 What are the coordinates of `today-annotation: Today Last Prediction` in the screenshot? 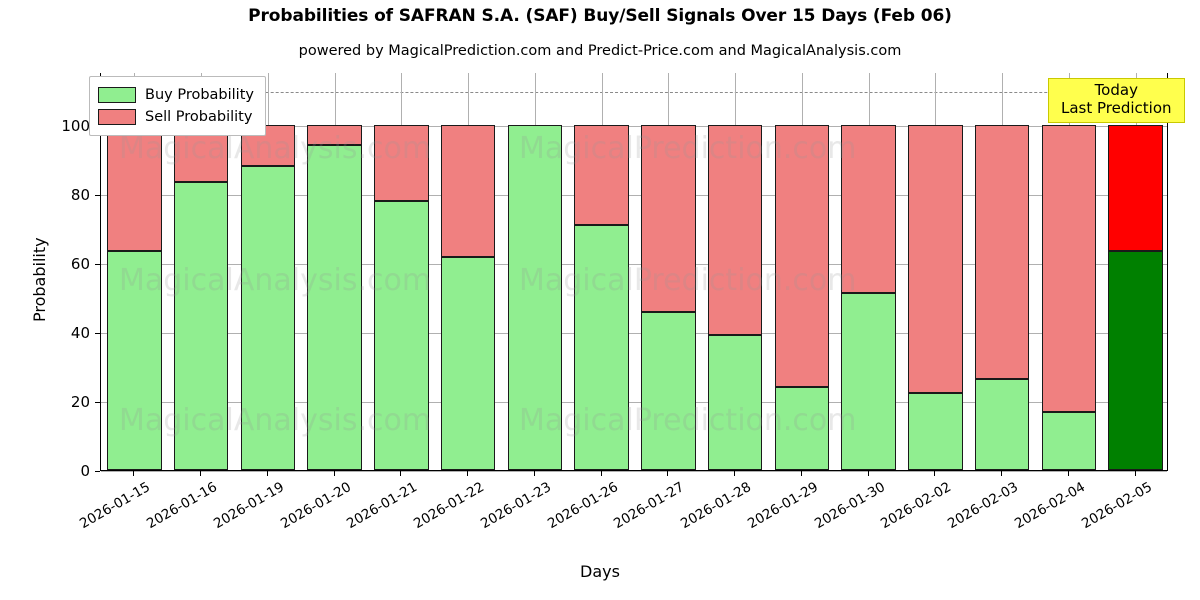 It's located at (1116, 101).